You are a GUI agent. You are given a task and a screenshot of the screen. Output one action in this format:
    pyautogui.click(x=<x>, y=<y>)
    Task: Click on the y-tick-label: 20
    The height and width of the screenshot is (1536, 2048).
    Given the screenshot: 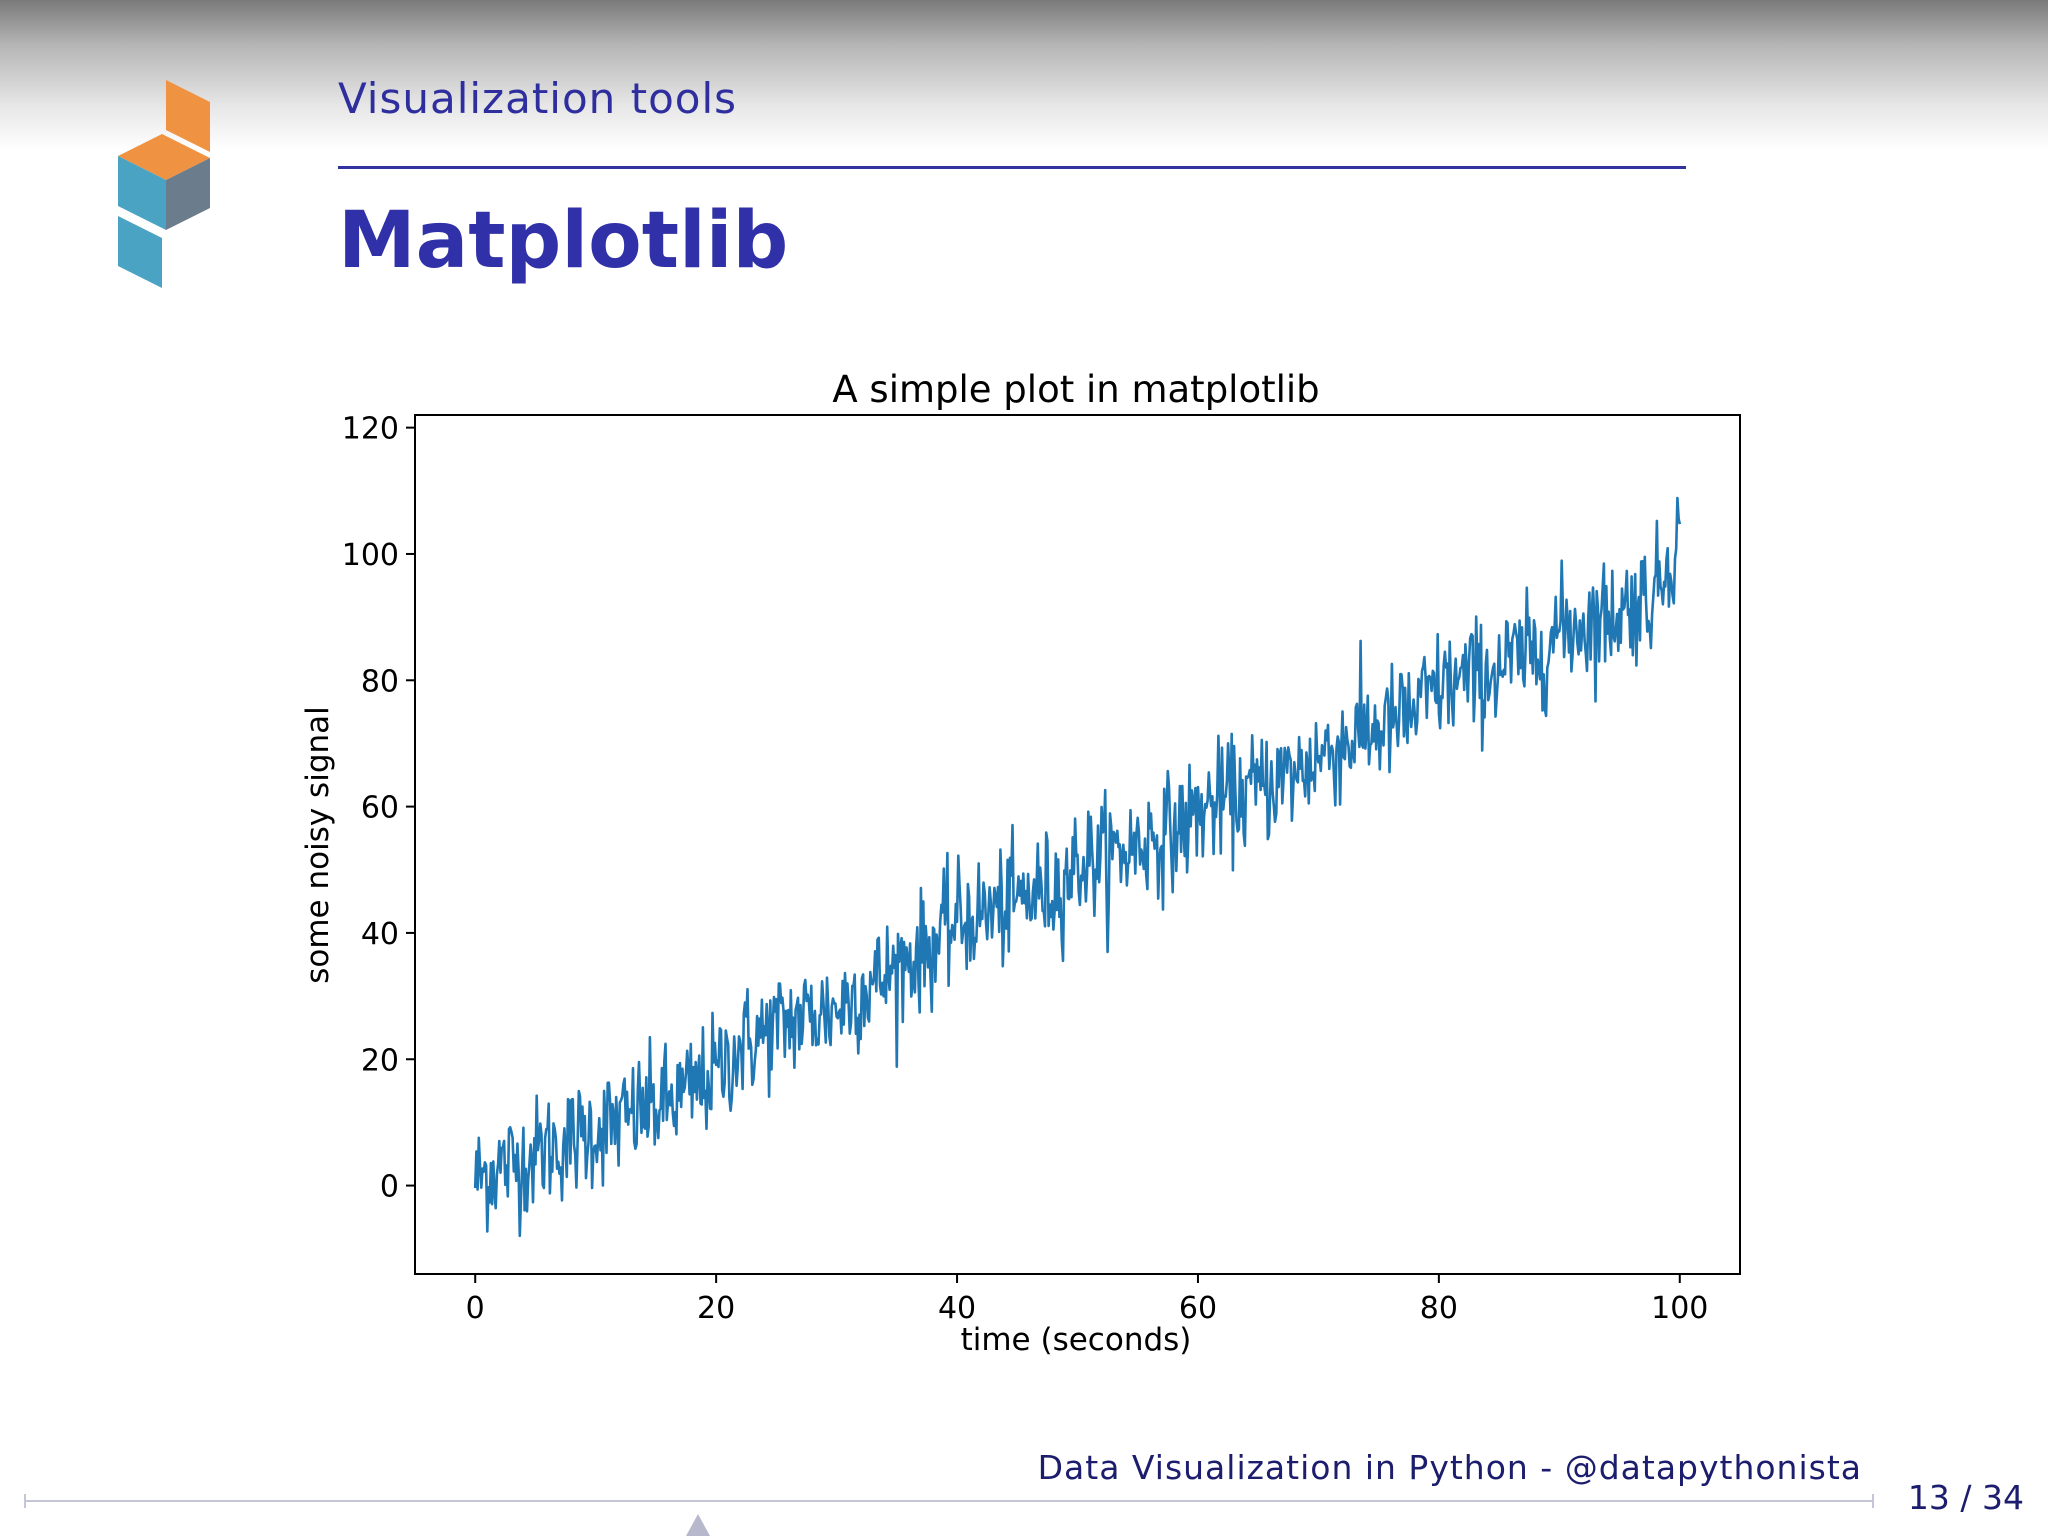 What is the action you would take?
    pyautogui.click(x=380, y=1060)
    